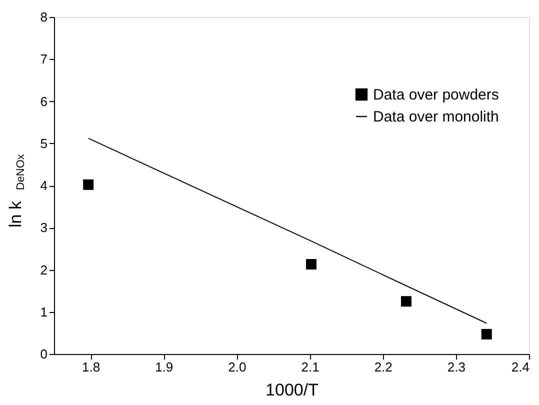 Image resolution: width=539 pixels, height=405 pixels. I want to click on x-tick-label: 2.1, so click(310, 367).